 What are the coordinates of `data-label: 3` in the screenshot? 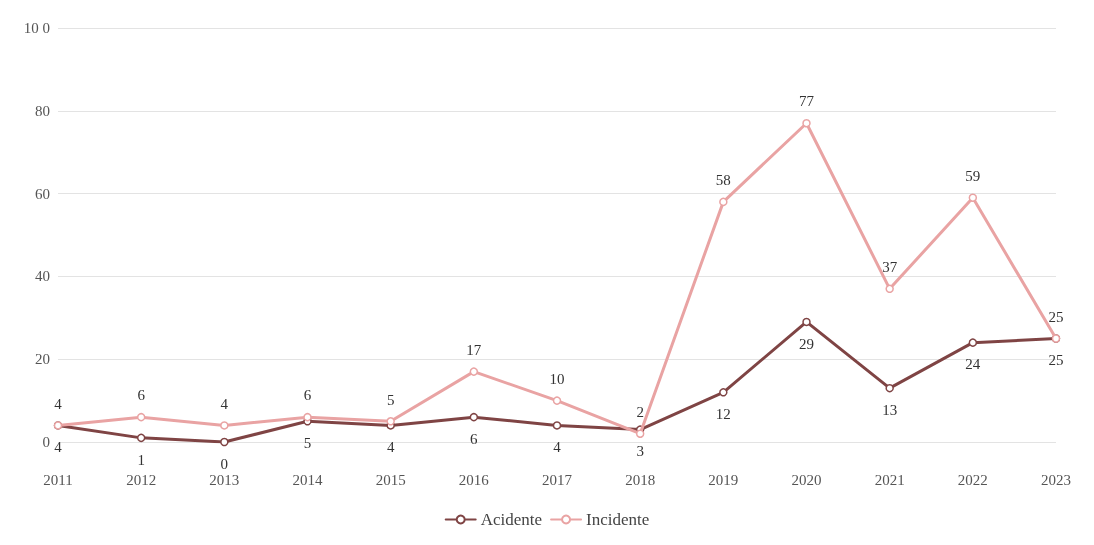 It's located at (640, 451).